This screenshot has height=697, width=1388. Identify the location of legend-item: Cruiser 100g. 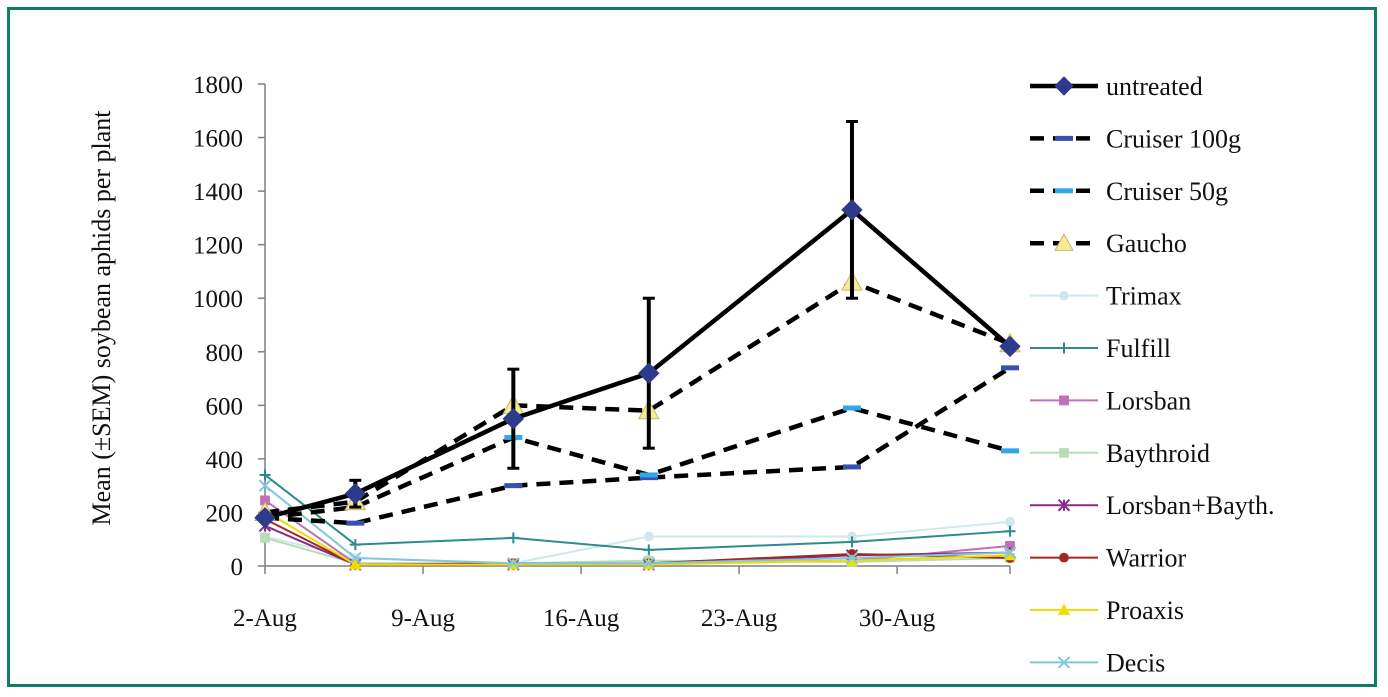
(1135, 138).